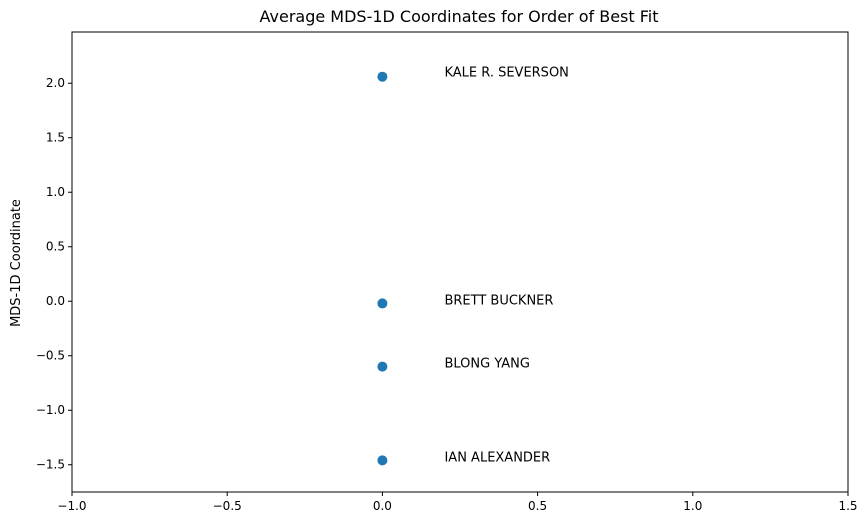 The height and width of the screenshot is (532, 868). I want to click on point-label: BLONG YANG, so click(486, 364).